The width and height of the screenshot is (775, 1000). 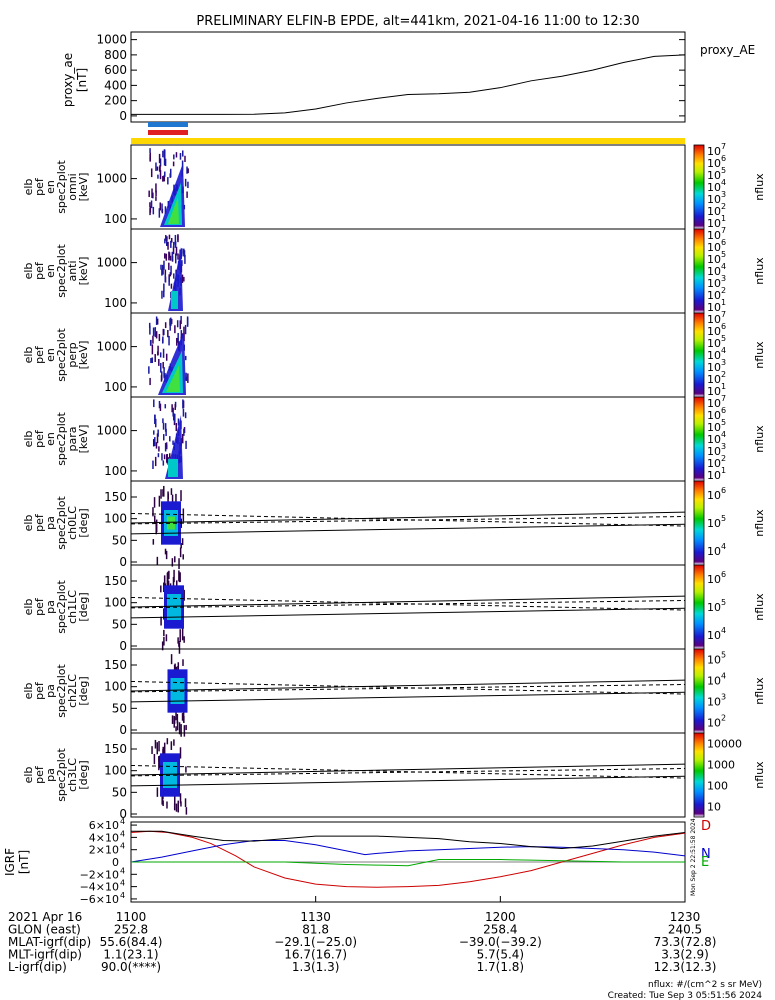 What do you see at coordinates (723, 655) in the screenshot?
I see `pitch-2-cbar-tick-exp: 5` at bounding box center [723, 655].